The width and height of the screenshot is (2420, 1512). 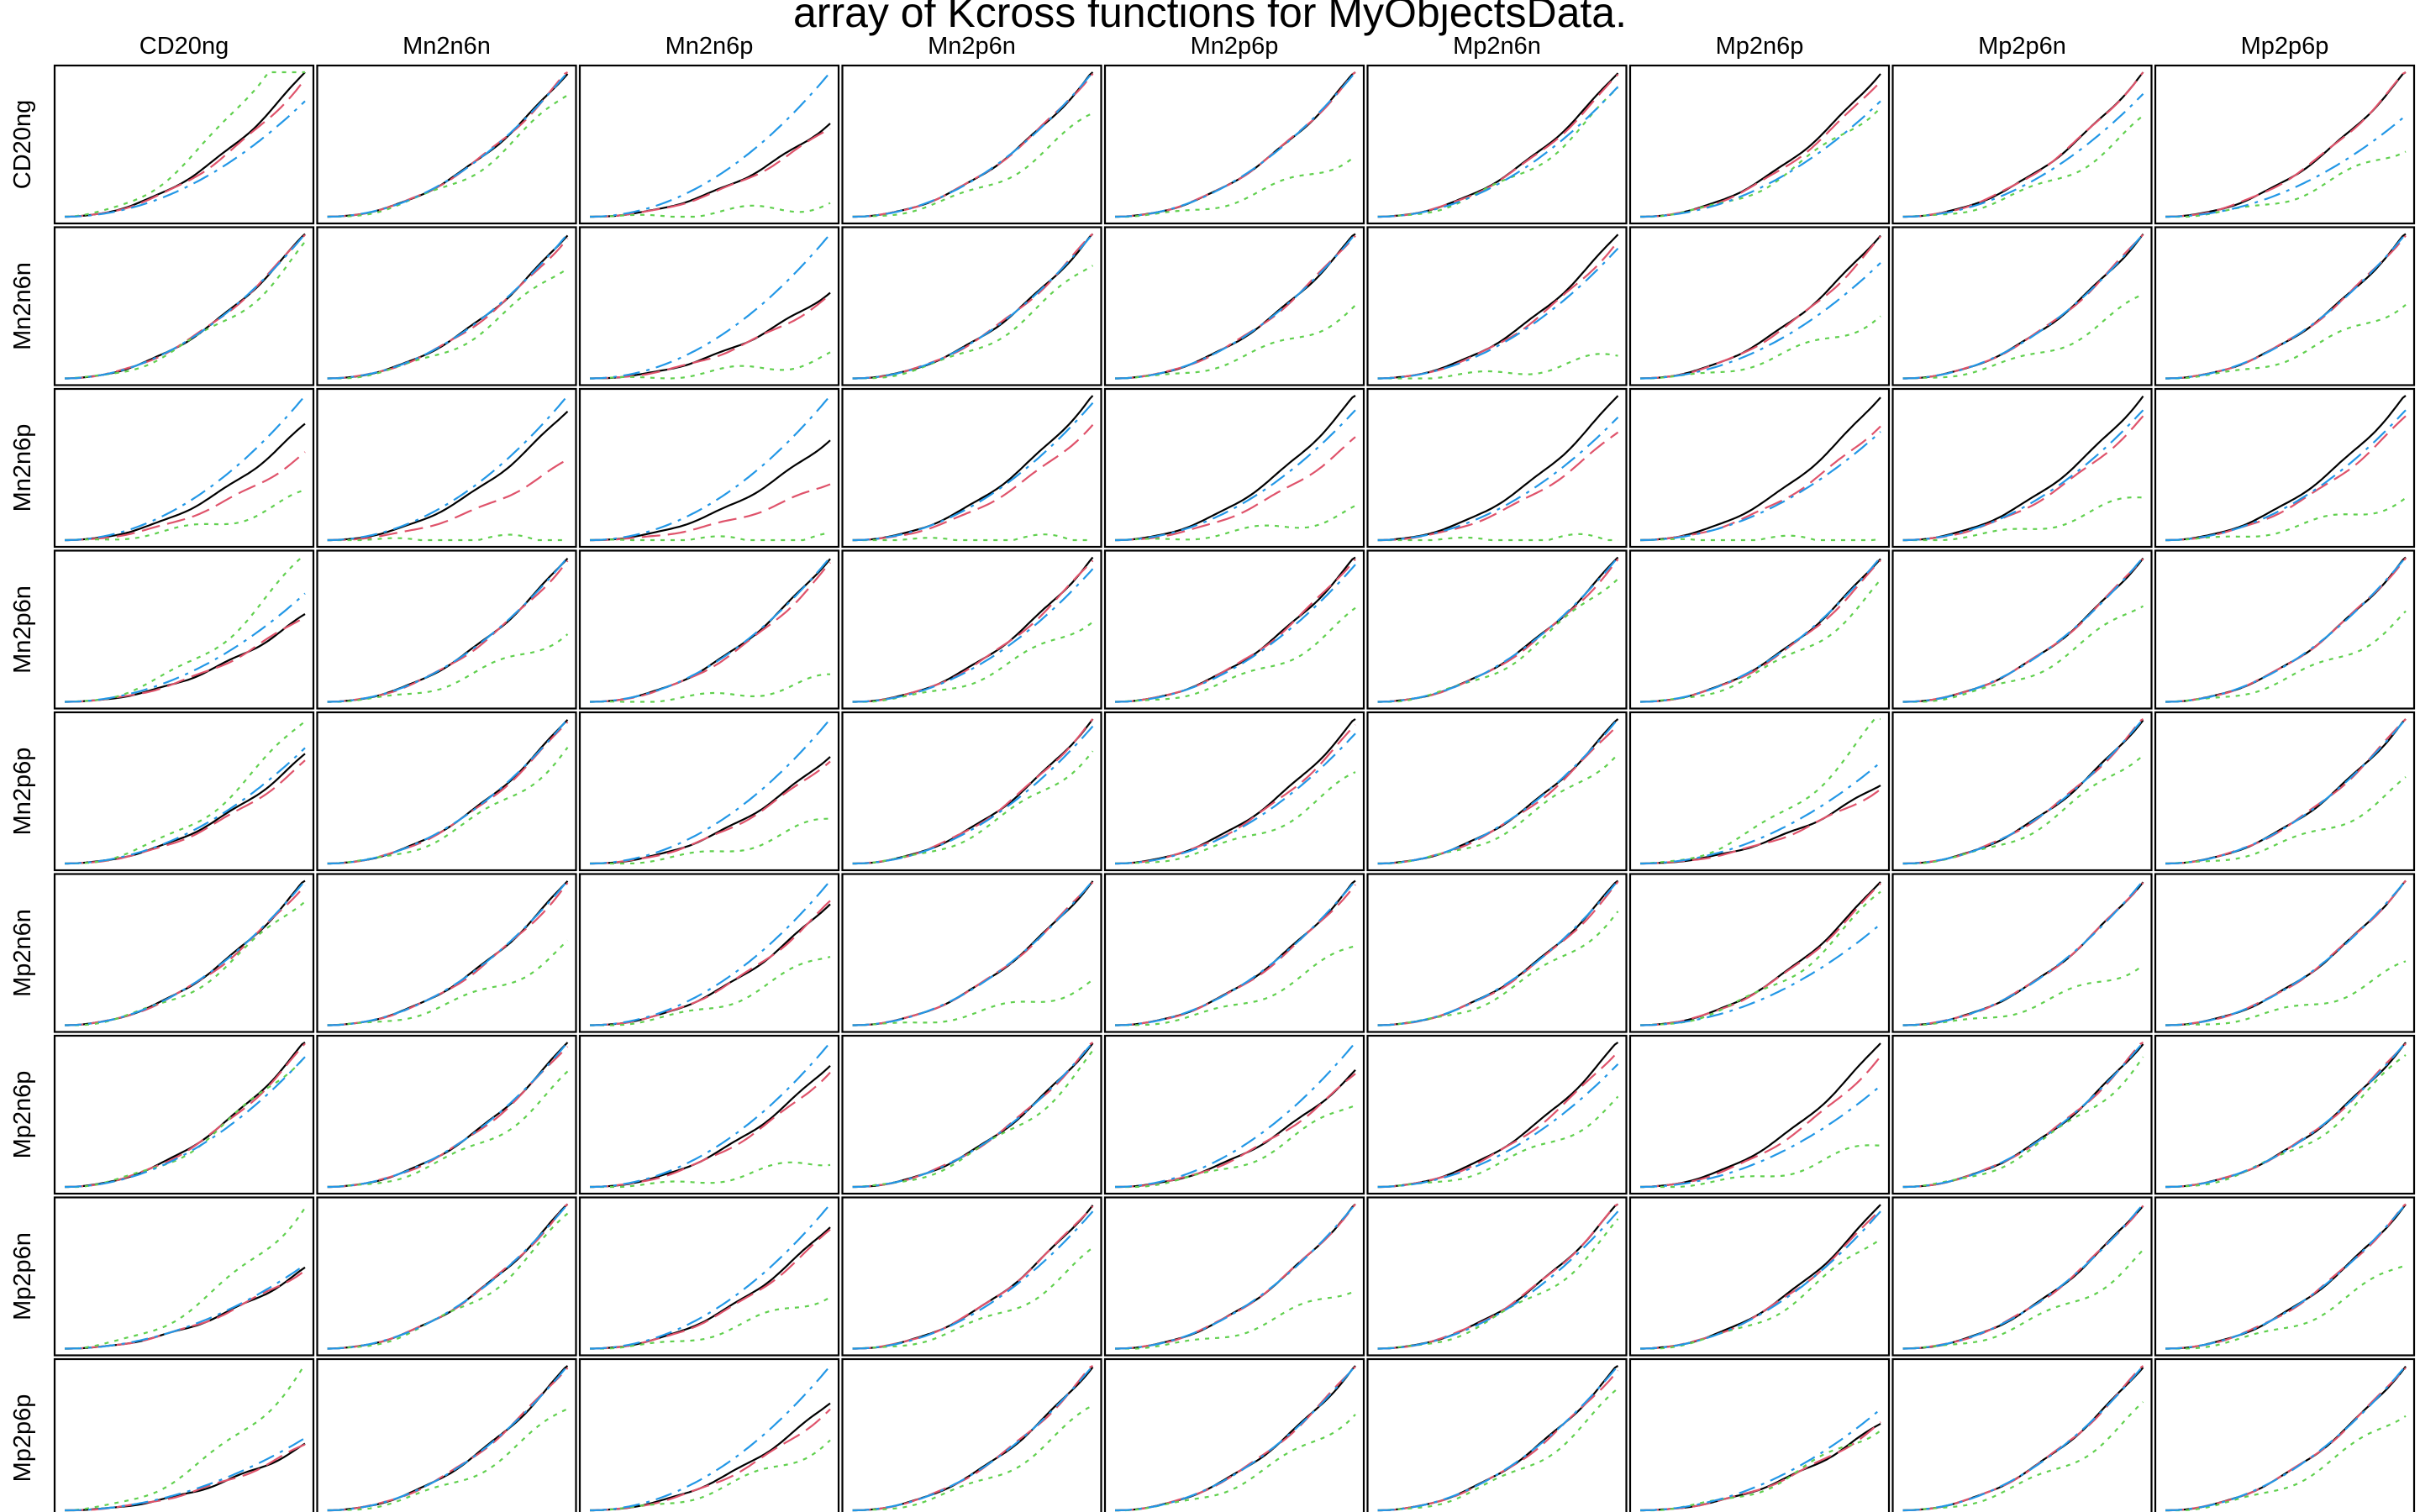 What do you see at coordinates (22, 144) in the screenshot?
I see `row-label: CD20ng` at bounding box center [22, 144].